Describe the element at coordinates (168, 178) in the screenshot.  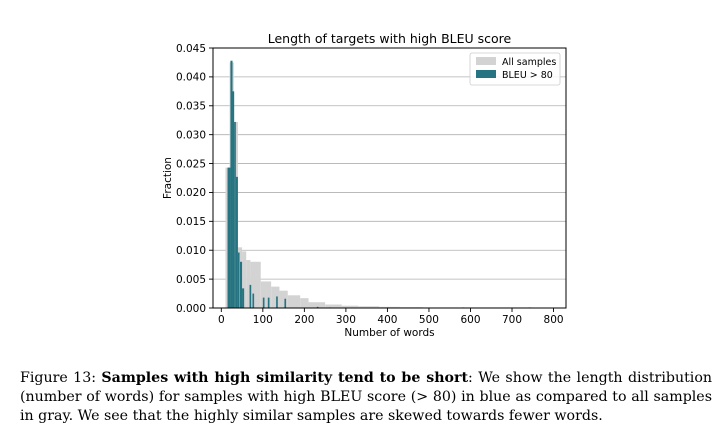
I see `y-axis-label: Fraction` at that location.